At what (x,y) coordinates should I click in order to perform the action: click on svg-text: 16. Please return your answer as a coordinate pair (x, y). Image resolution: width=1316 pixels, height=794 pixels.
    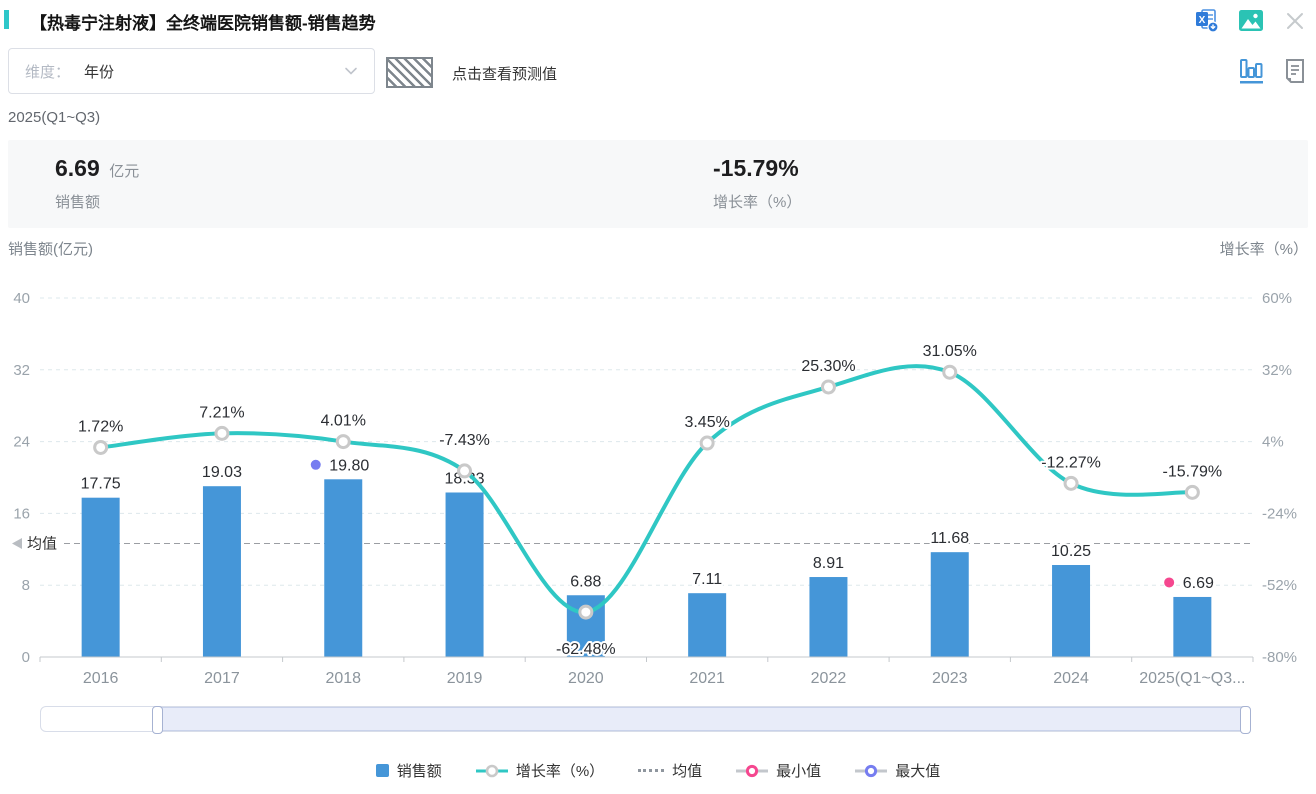
    Looking at the image, I should click on (21, 513).